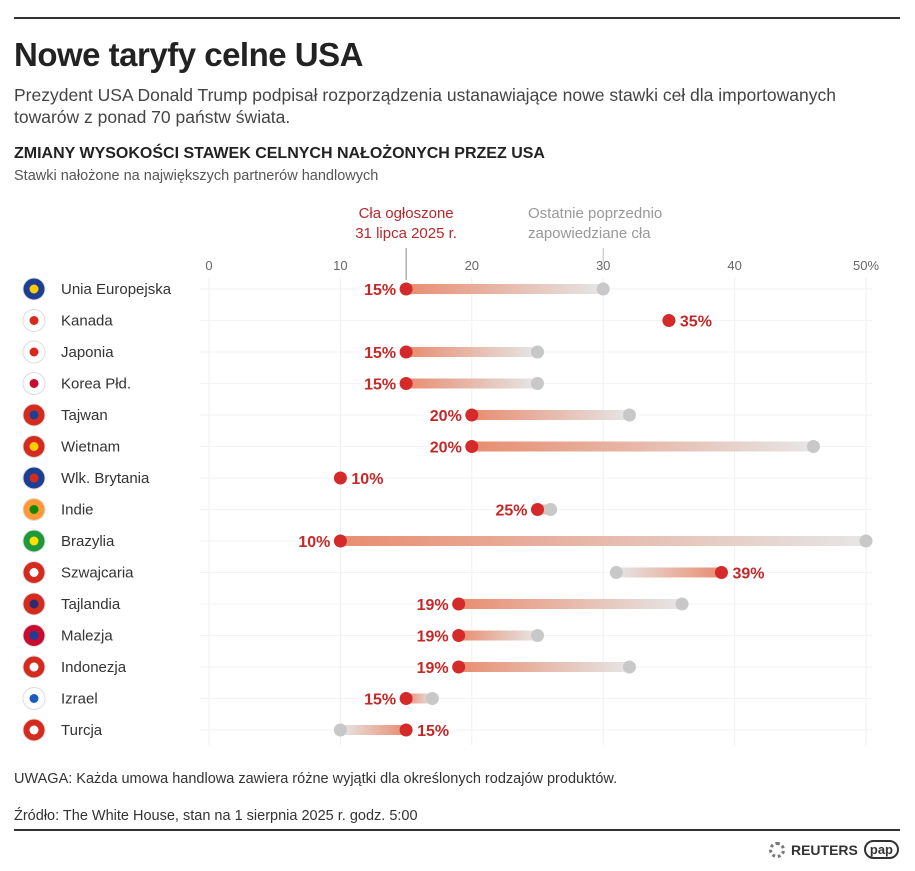 The width and height of the screenshot is (915, 871). I want to click on current-rate-label: 19%, so click(433, 668).